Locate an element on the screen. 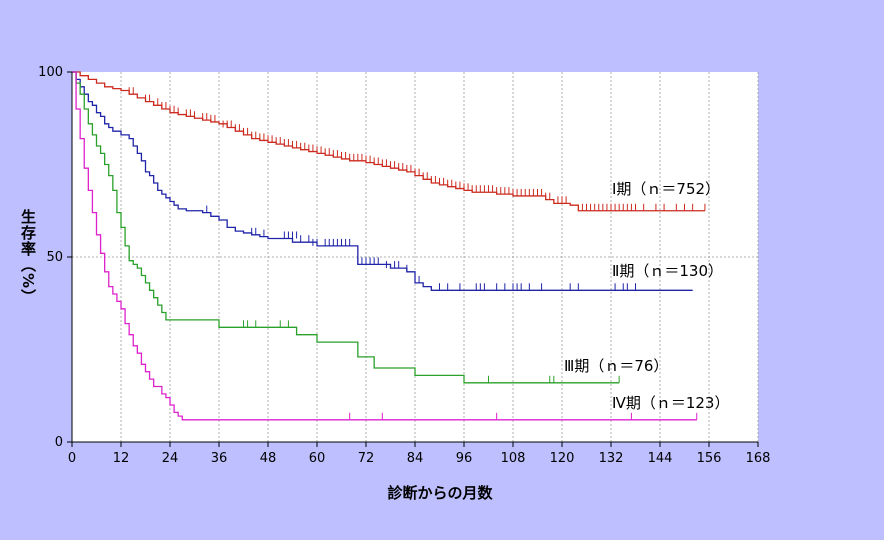  x-tick-label: 132 is located at coordinates (611, 458).